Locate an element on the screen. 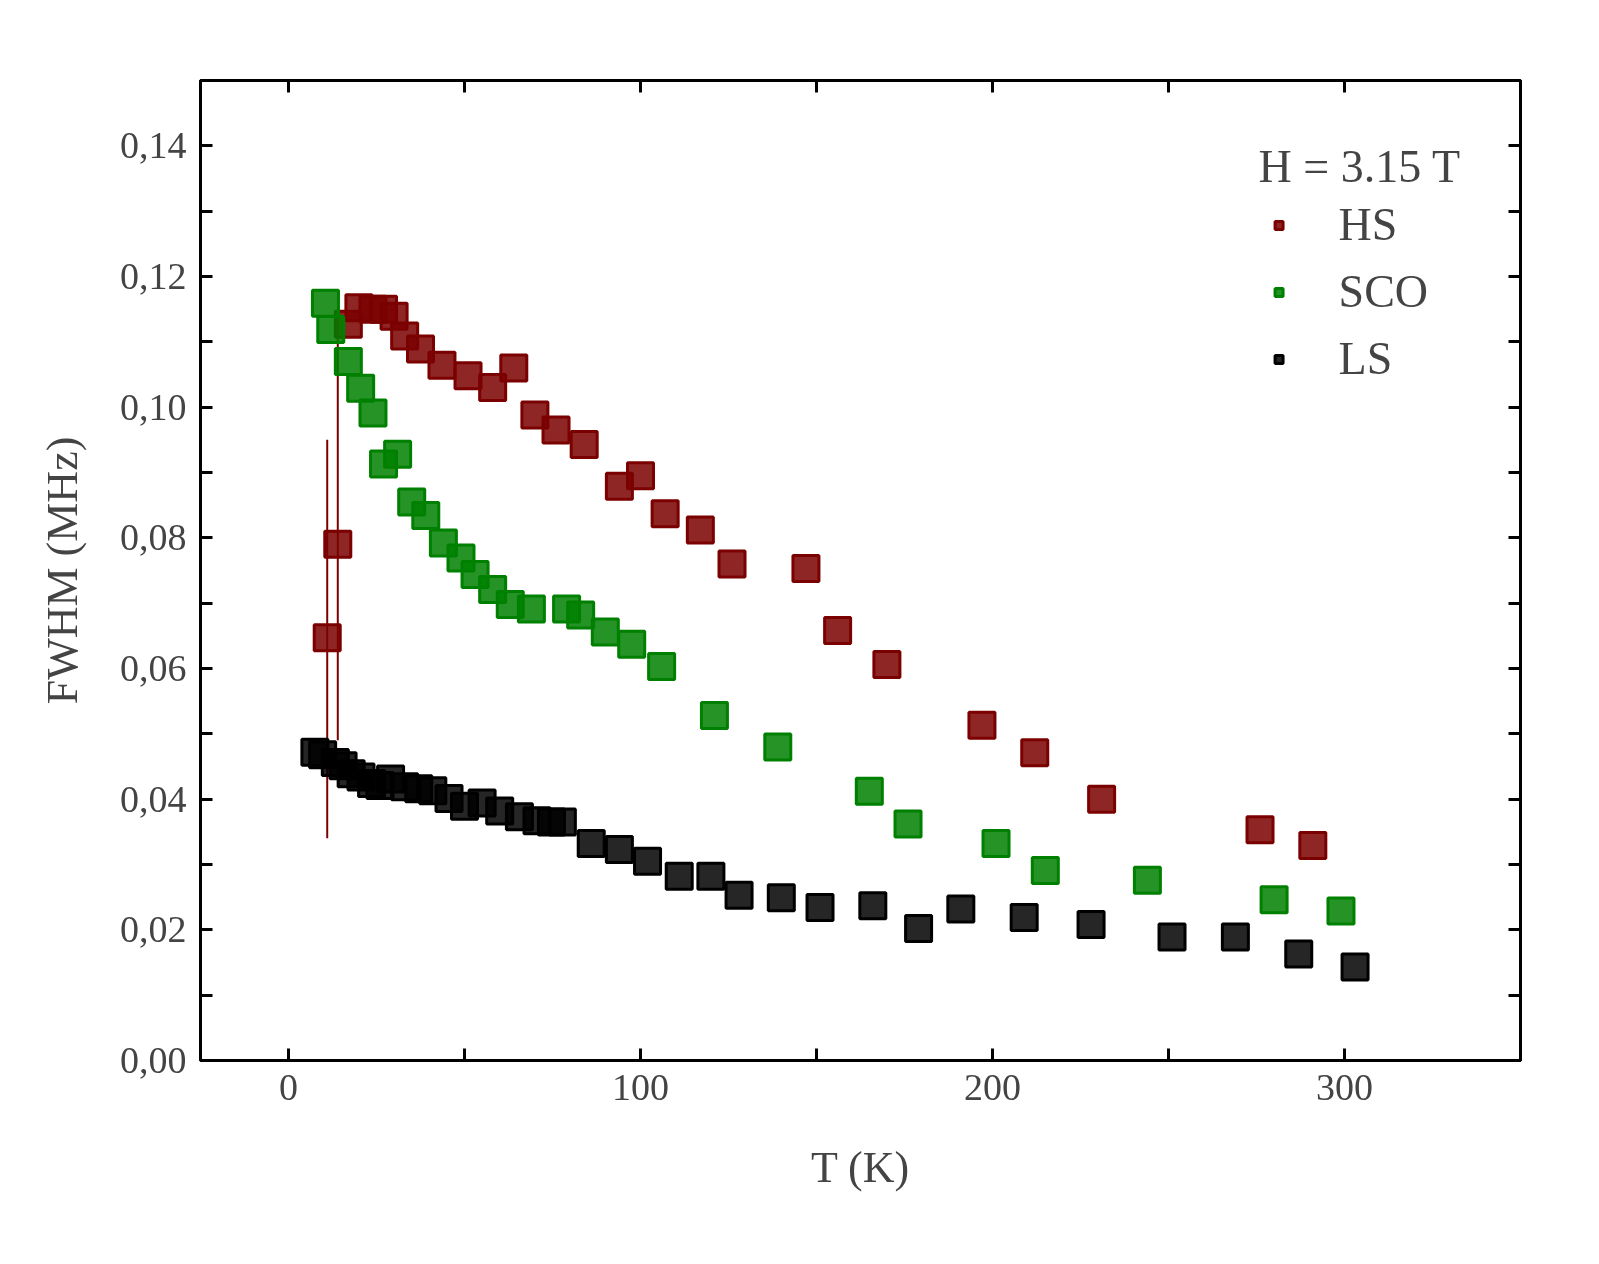 This screenshot has width=1599, height=1264. y-tick-label: 0,00 is located at coordinates (153, 1060).